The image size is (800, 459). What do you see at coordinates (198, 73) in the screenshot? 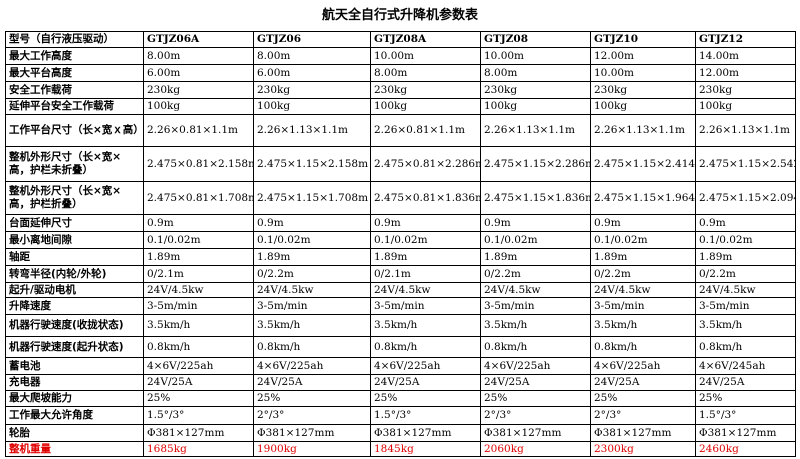
I see `cell: 6.00m` at bounding box center [198, 73].